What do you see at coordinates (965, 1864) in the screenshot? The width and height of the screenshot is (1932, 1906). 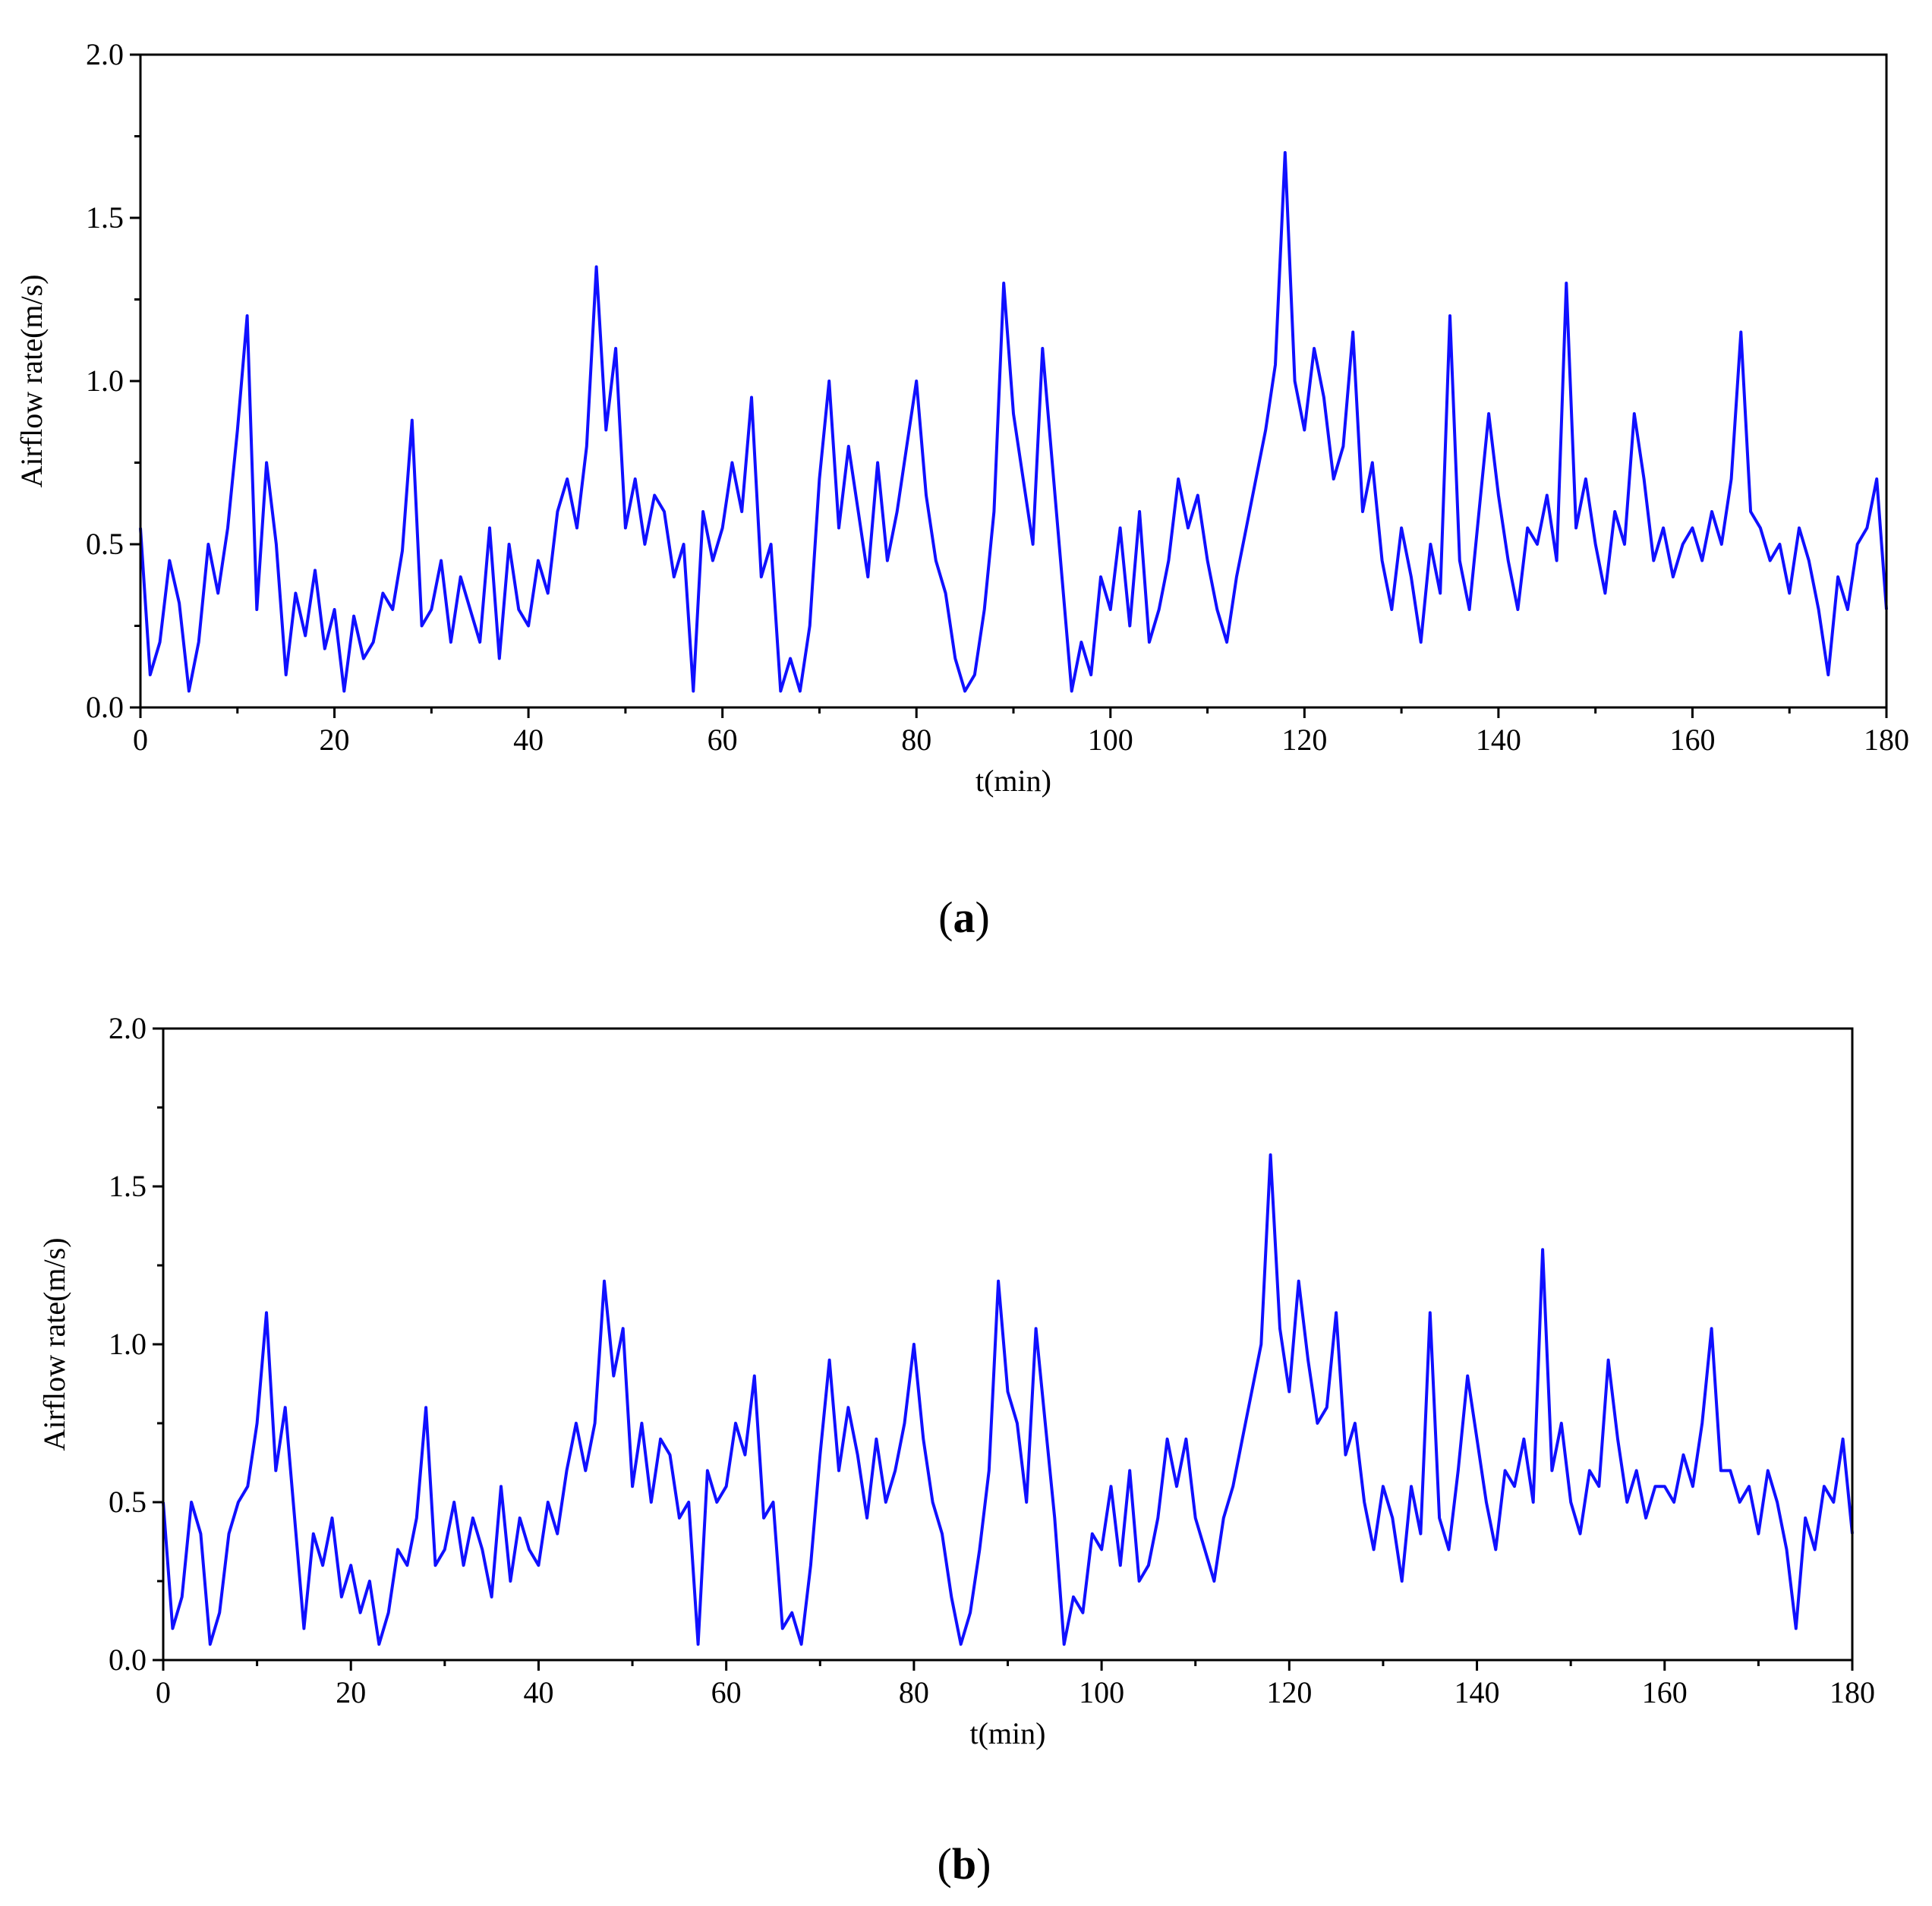 I see `panel-label-b: (b)` at bounding box center [965, 1864].